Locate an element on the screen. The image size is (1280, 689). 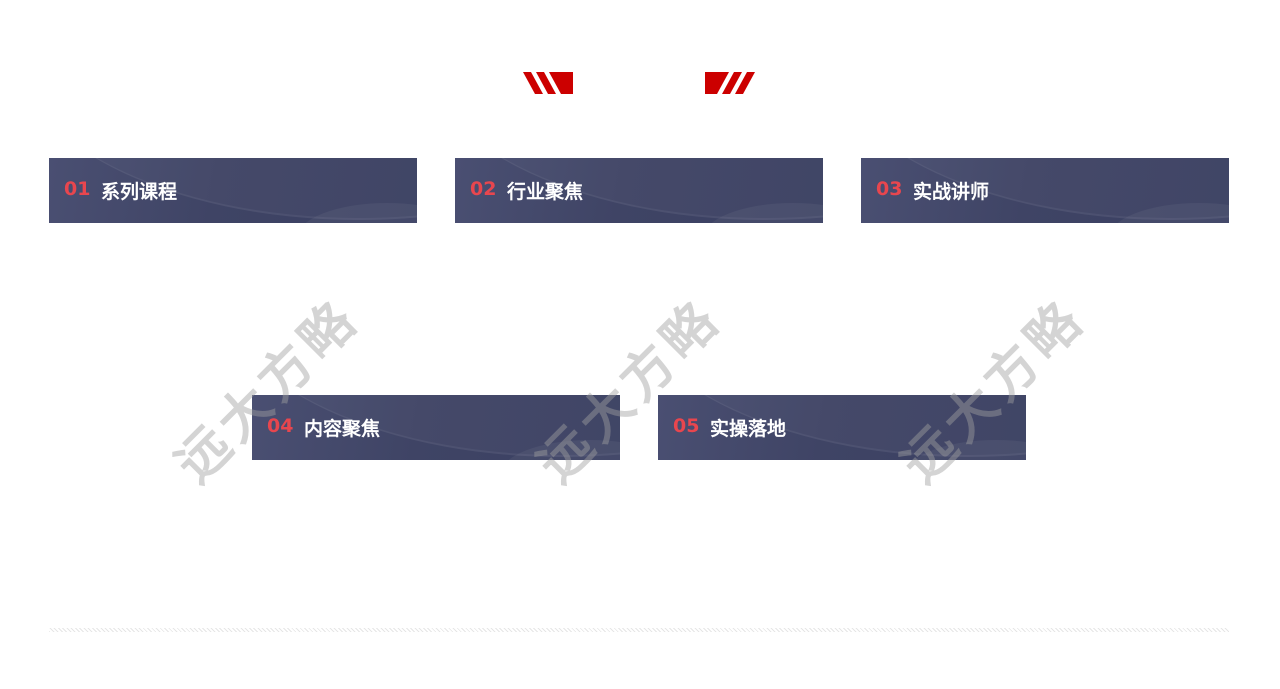
footer-divider is located at coordinates (639, 630).